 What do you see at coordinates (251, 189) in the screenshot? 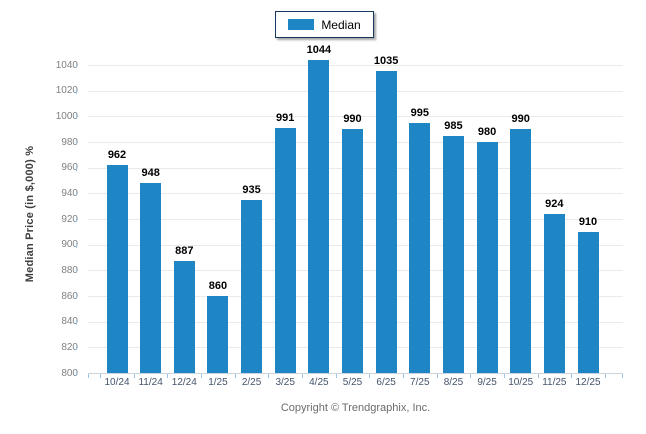
I see `bar-value-label: 935` at bounding box center [251, 189].